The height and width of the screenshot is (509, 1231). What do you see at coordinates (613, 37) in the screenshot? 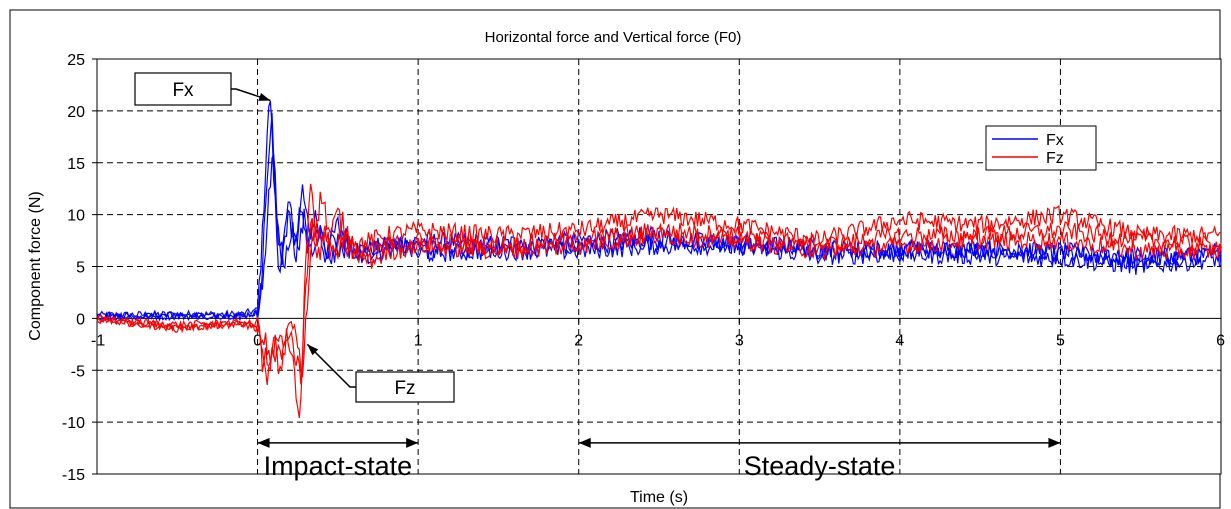
I see `chart-title: Horizontal force and Vertical force (F0)` at bounding box center [613, 37].